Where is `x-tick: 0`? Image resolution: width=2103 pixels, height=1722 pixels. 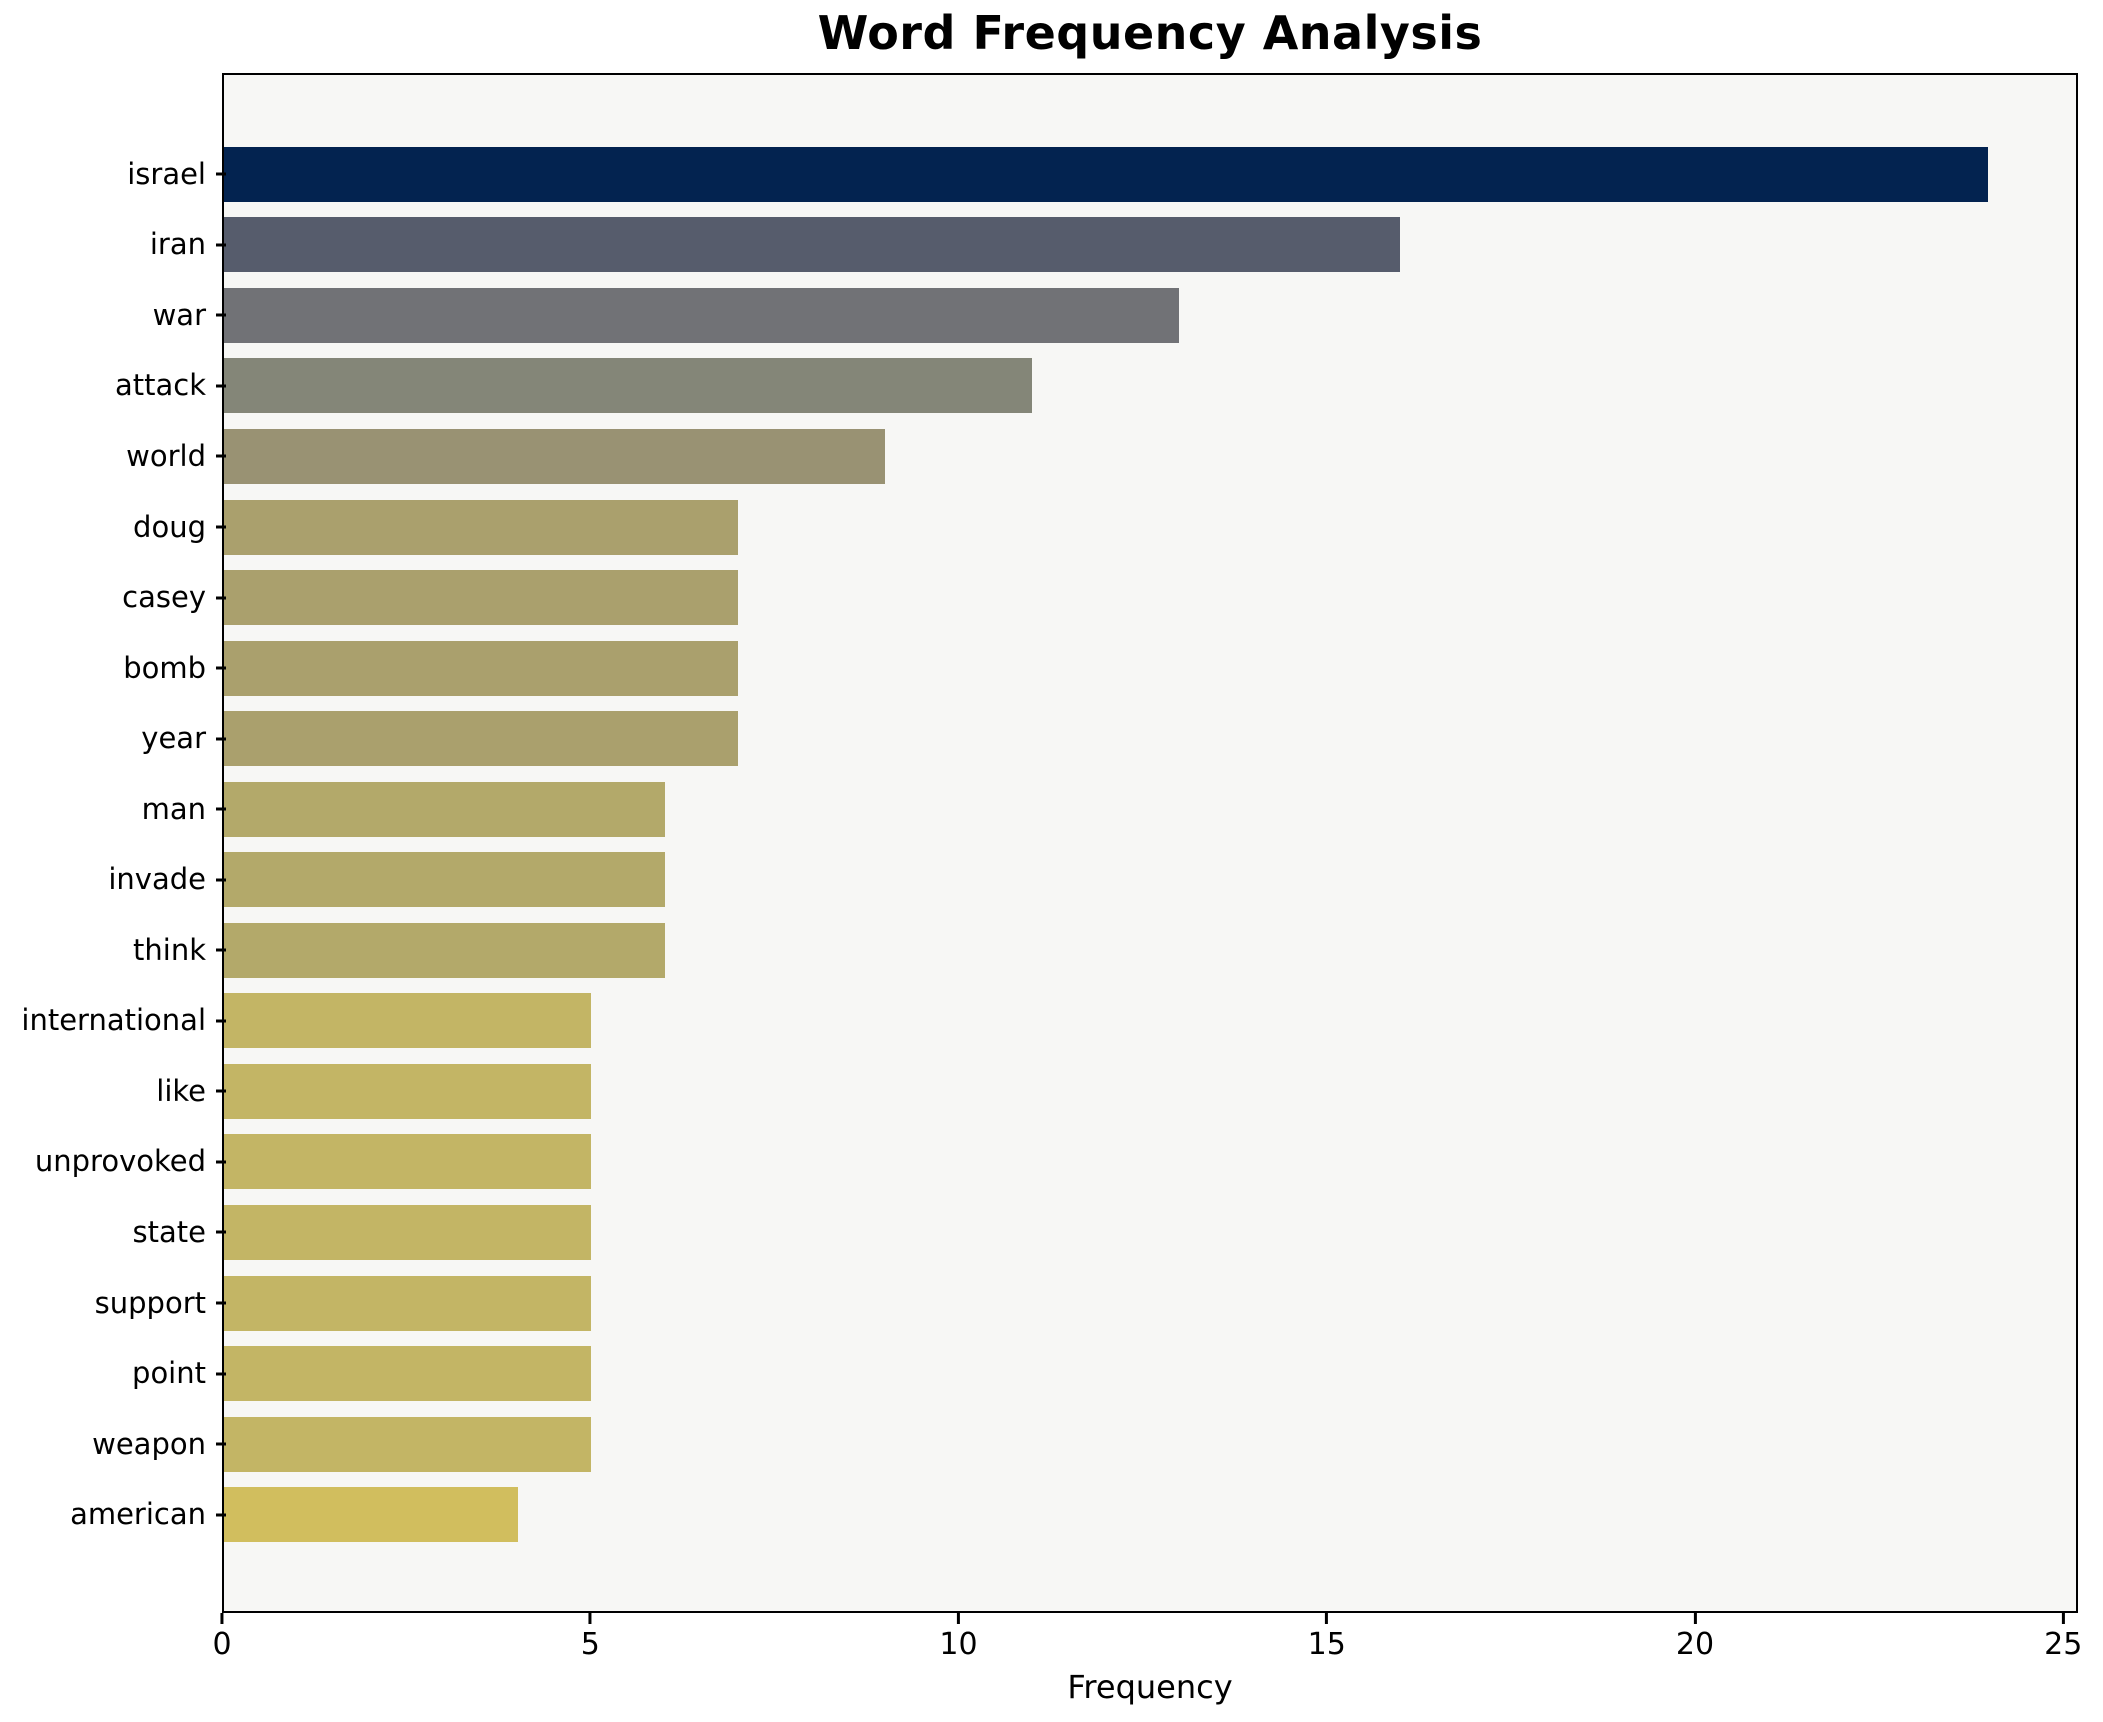
x-tick: 0 is located at coordinates (222, 1637).